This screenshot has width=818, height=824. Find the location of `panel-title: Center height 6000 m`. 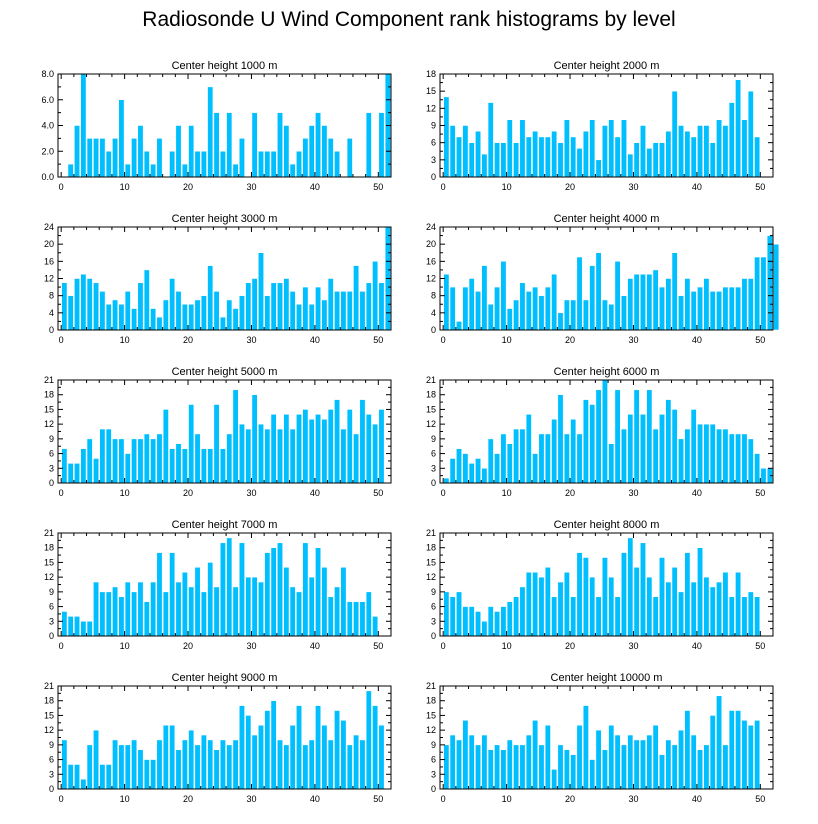

panel-title: Center height 6000 m is located at coordinates (607, 372).